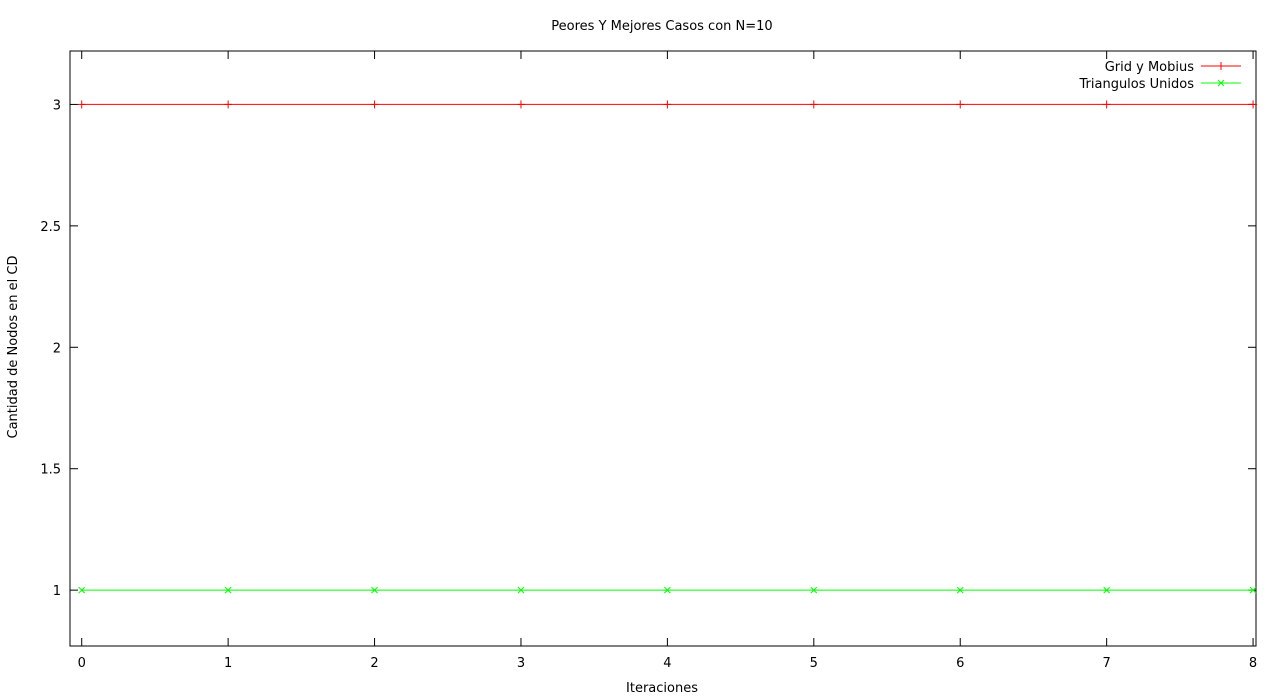 Image resolution: width=1280 pixels, height=699 pixels. Describe the element at coordinates (50, 470) in the screenshot. I see `y-tick-label: 1.5` at that location.